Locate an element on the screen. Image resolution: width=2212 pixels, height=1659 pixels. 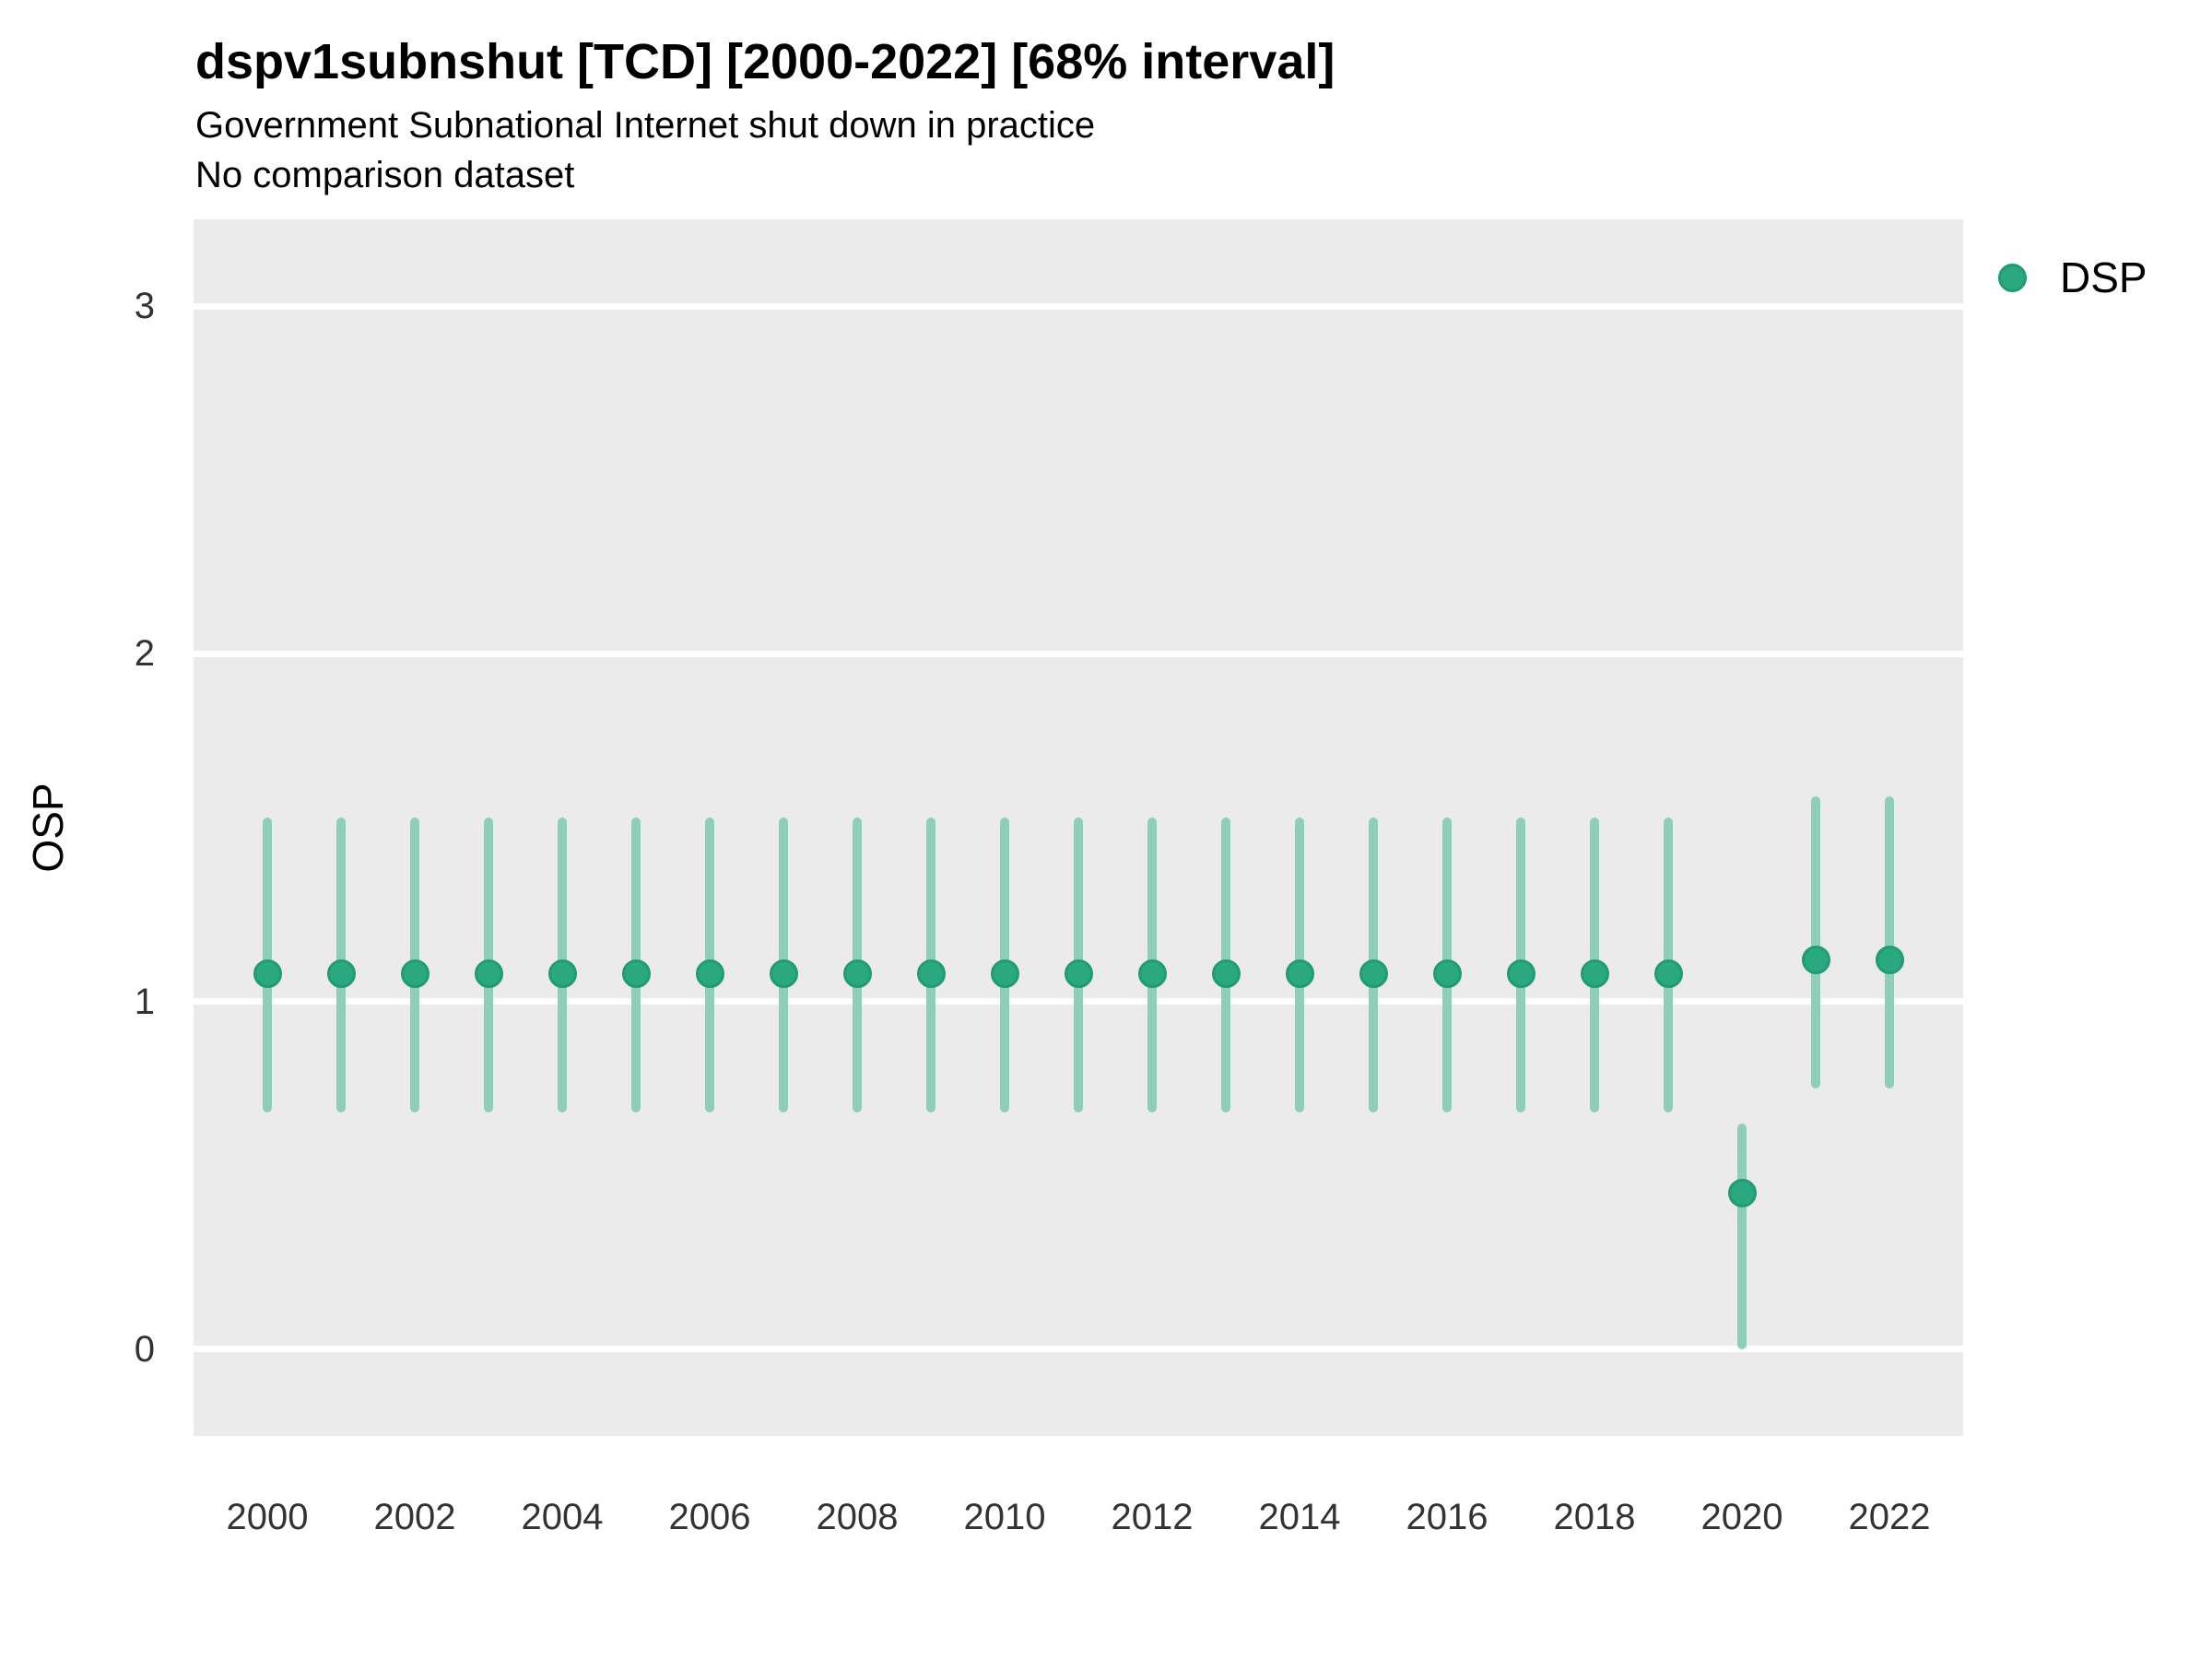
data-point-2006 is located at coordinates (709, 973).